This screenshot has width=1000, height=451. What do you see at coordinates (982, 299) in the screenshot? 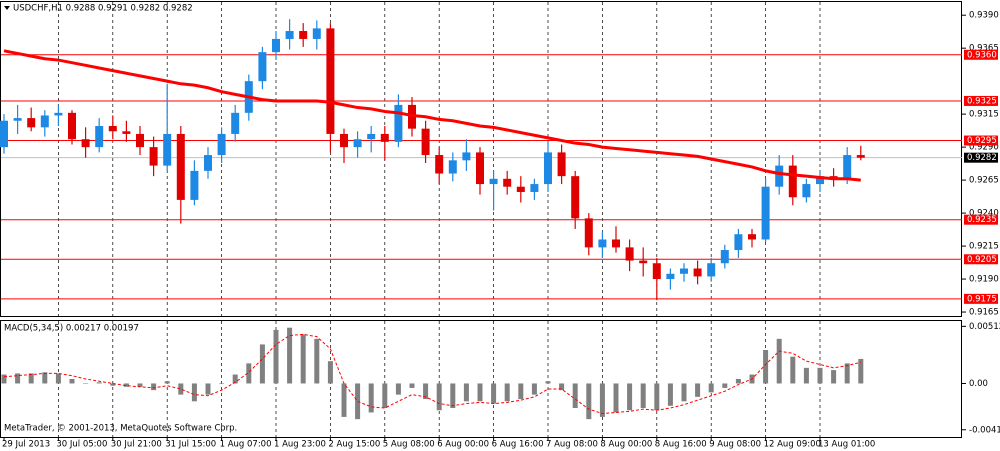
I see `level-label: 0.9175` at bounding box center [982, 299].